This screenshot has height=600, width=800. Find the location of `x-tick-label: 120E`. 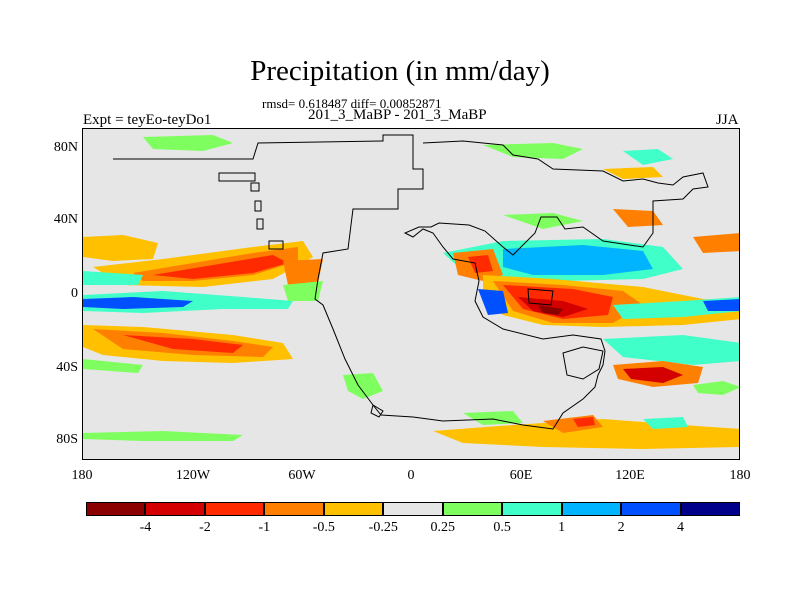

x-tick-label: 120E is located at coordinates (630, 475).